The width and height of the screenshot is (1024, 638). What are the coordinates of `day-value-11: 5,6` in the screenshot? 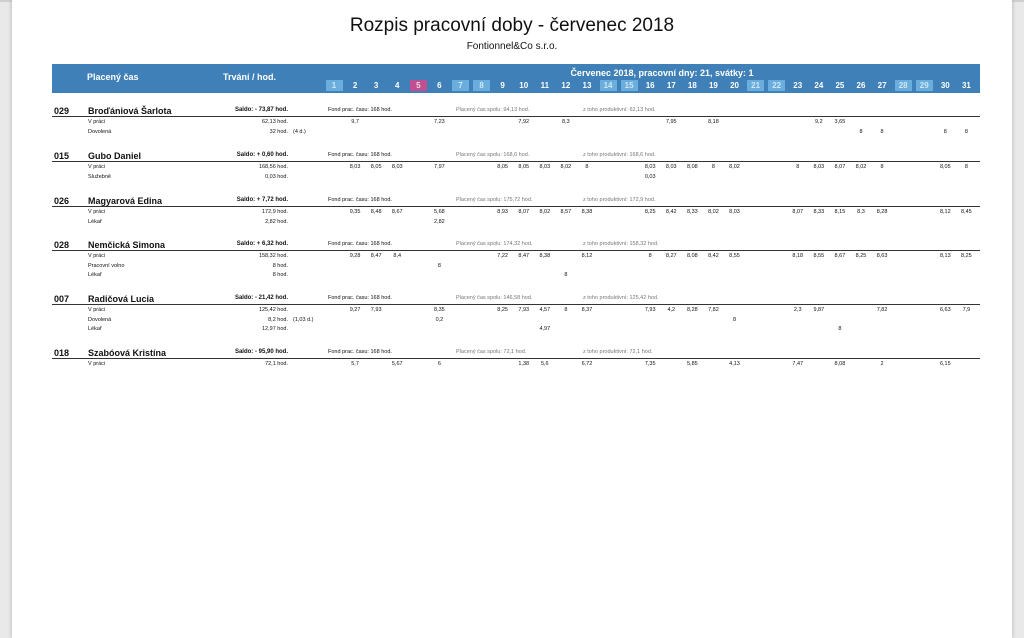 It's located at (544, 364).